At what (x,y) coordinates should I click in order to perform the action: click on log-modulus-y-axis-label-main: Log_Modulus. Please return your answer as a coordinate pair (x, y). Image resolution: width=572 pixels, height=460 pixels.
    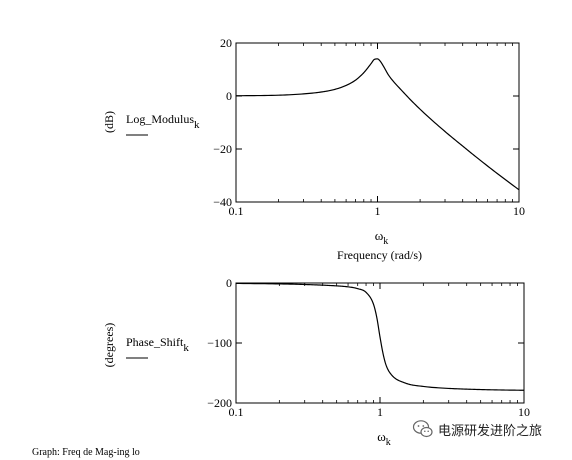
    Looking at the image, I should click on (160, 119).